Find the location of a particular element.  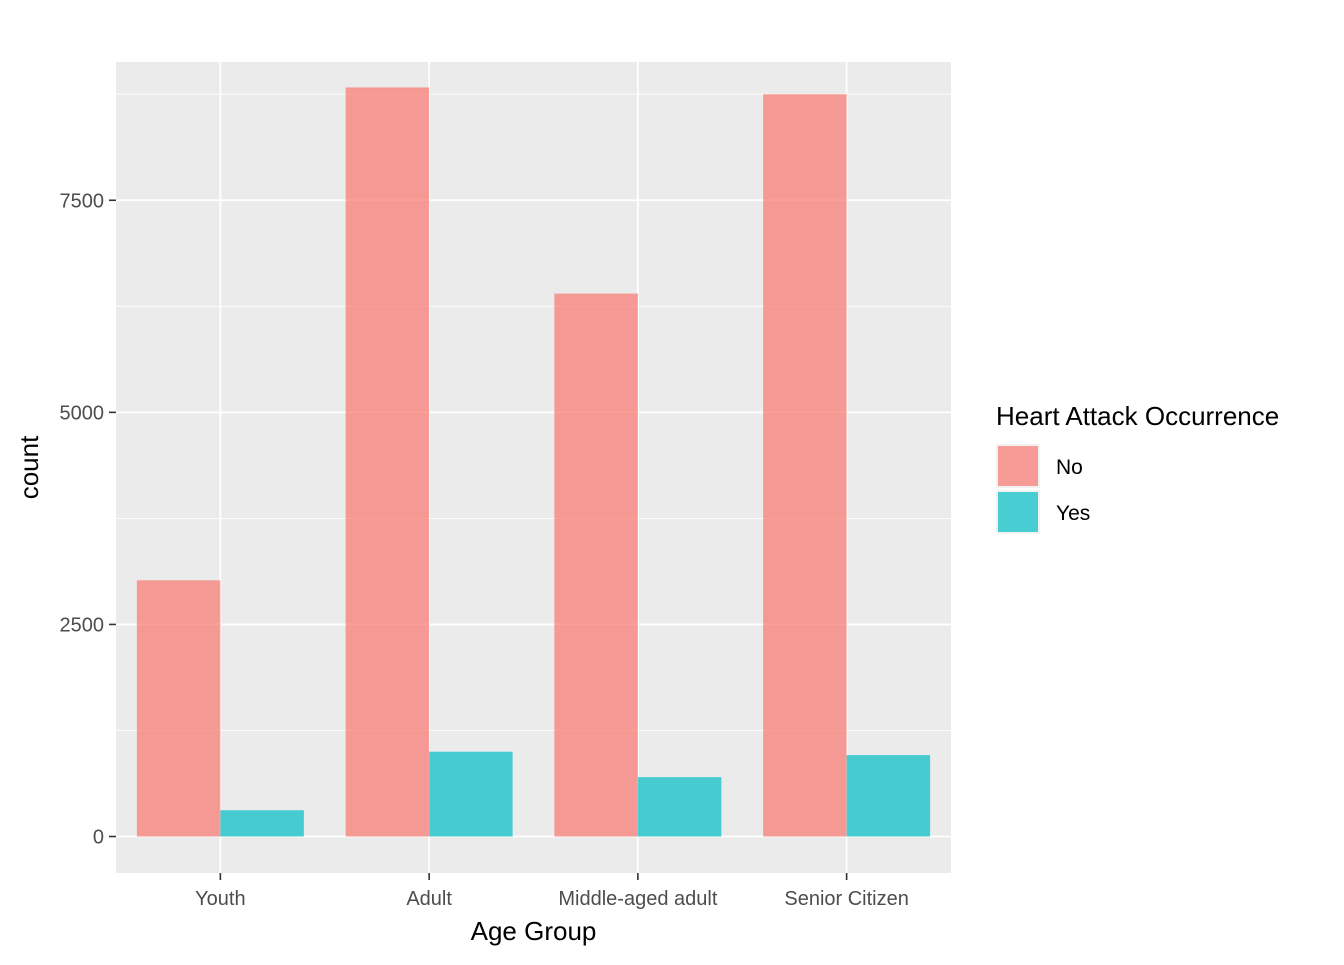

bar-yes-senior-citizen is located at coordinates (888, 796).